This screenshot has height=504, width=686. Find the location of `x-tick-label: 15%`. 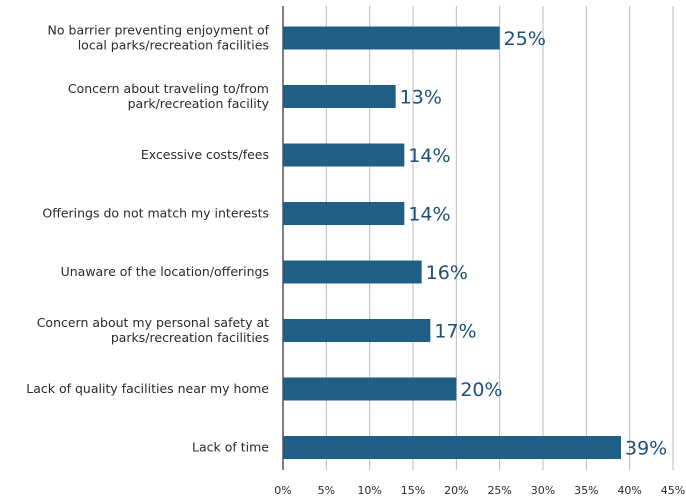

x-tick-label: 15% is located at coordinates (413, 490).